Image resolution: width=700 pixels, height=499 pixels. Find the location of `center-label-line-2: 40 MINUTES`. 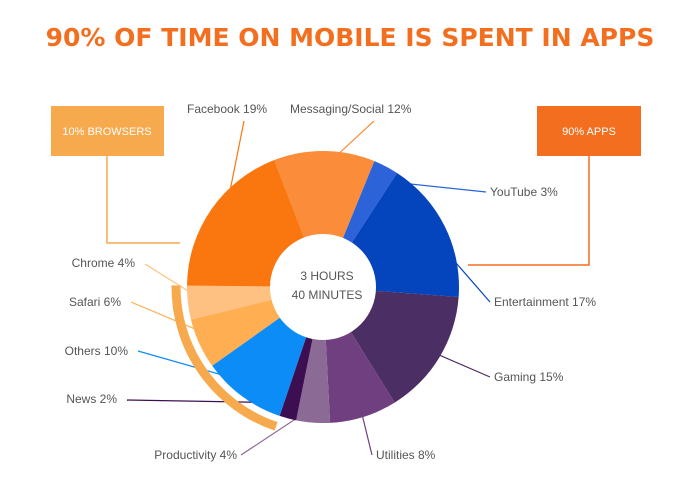

center-label-line-2: 40 MINUTES is located at coordinates (327, 295).